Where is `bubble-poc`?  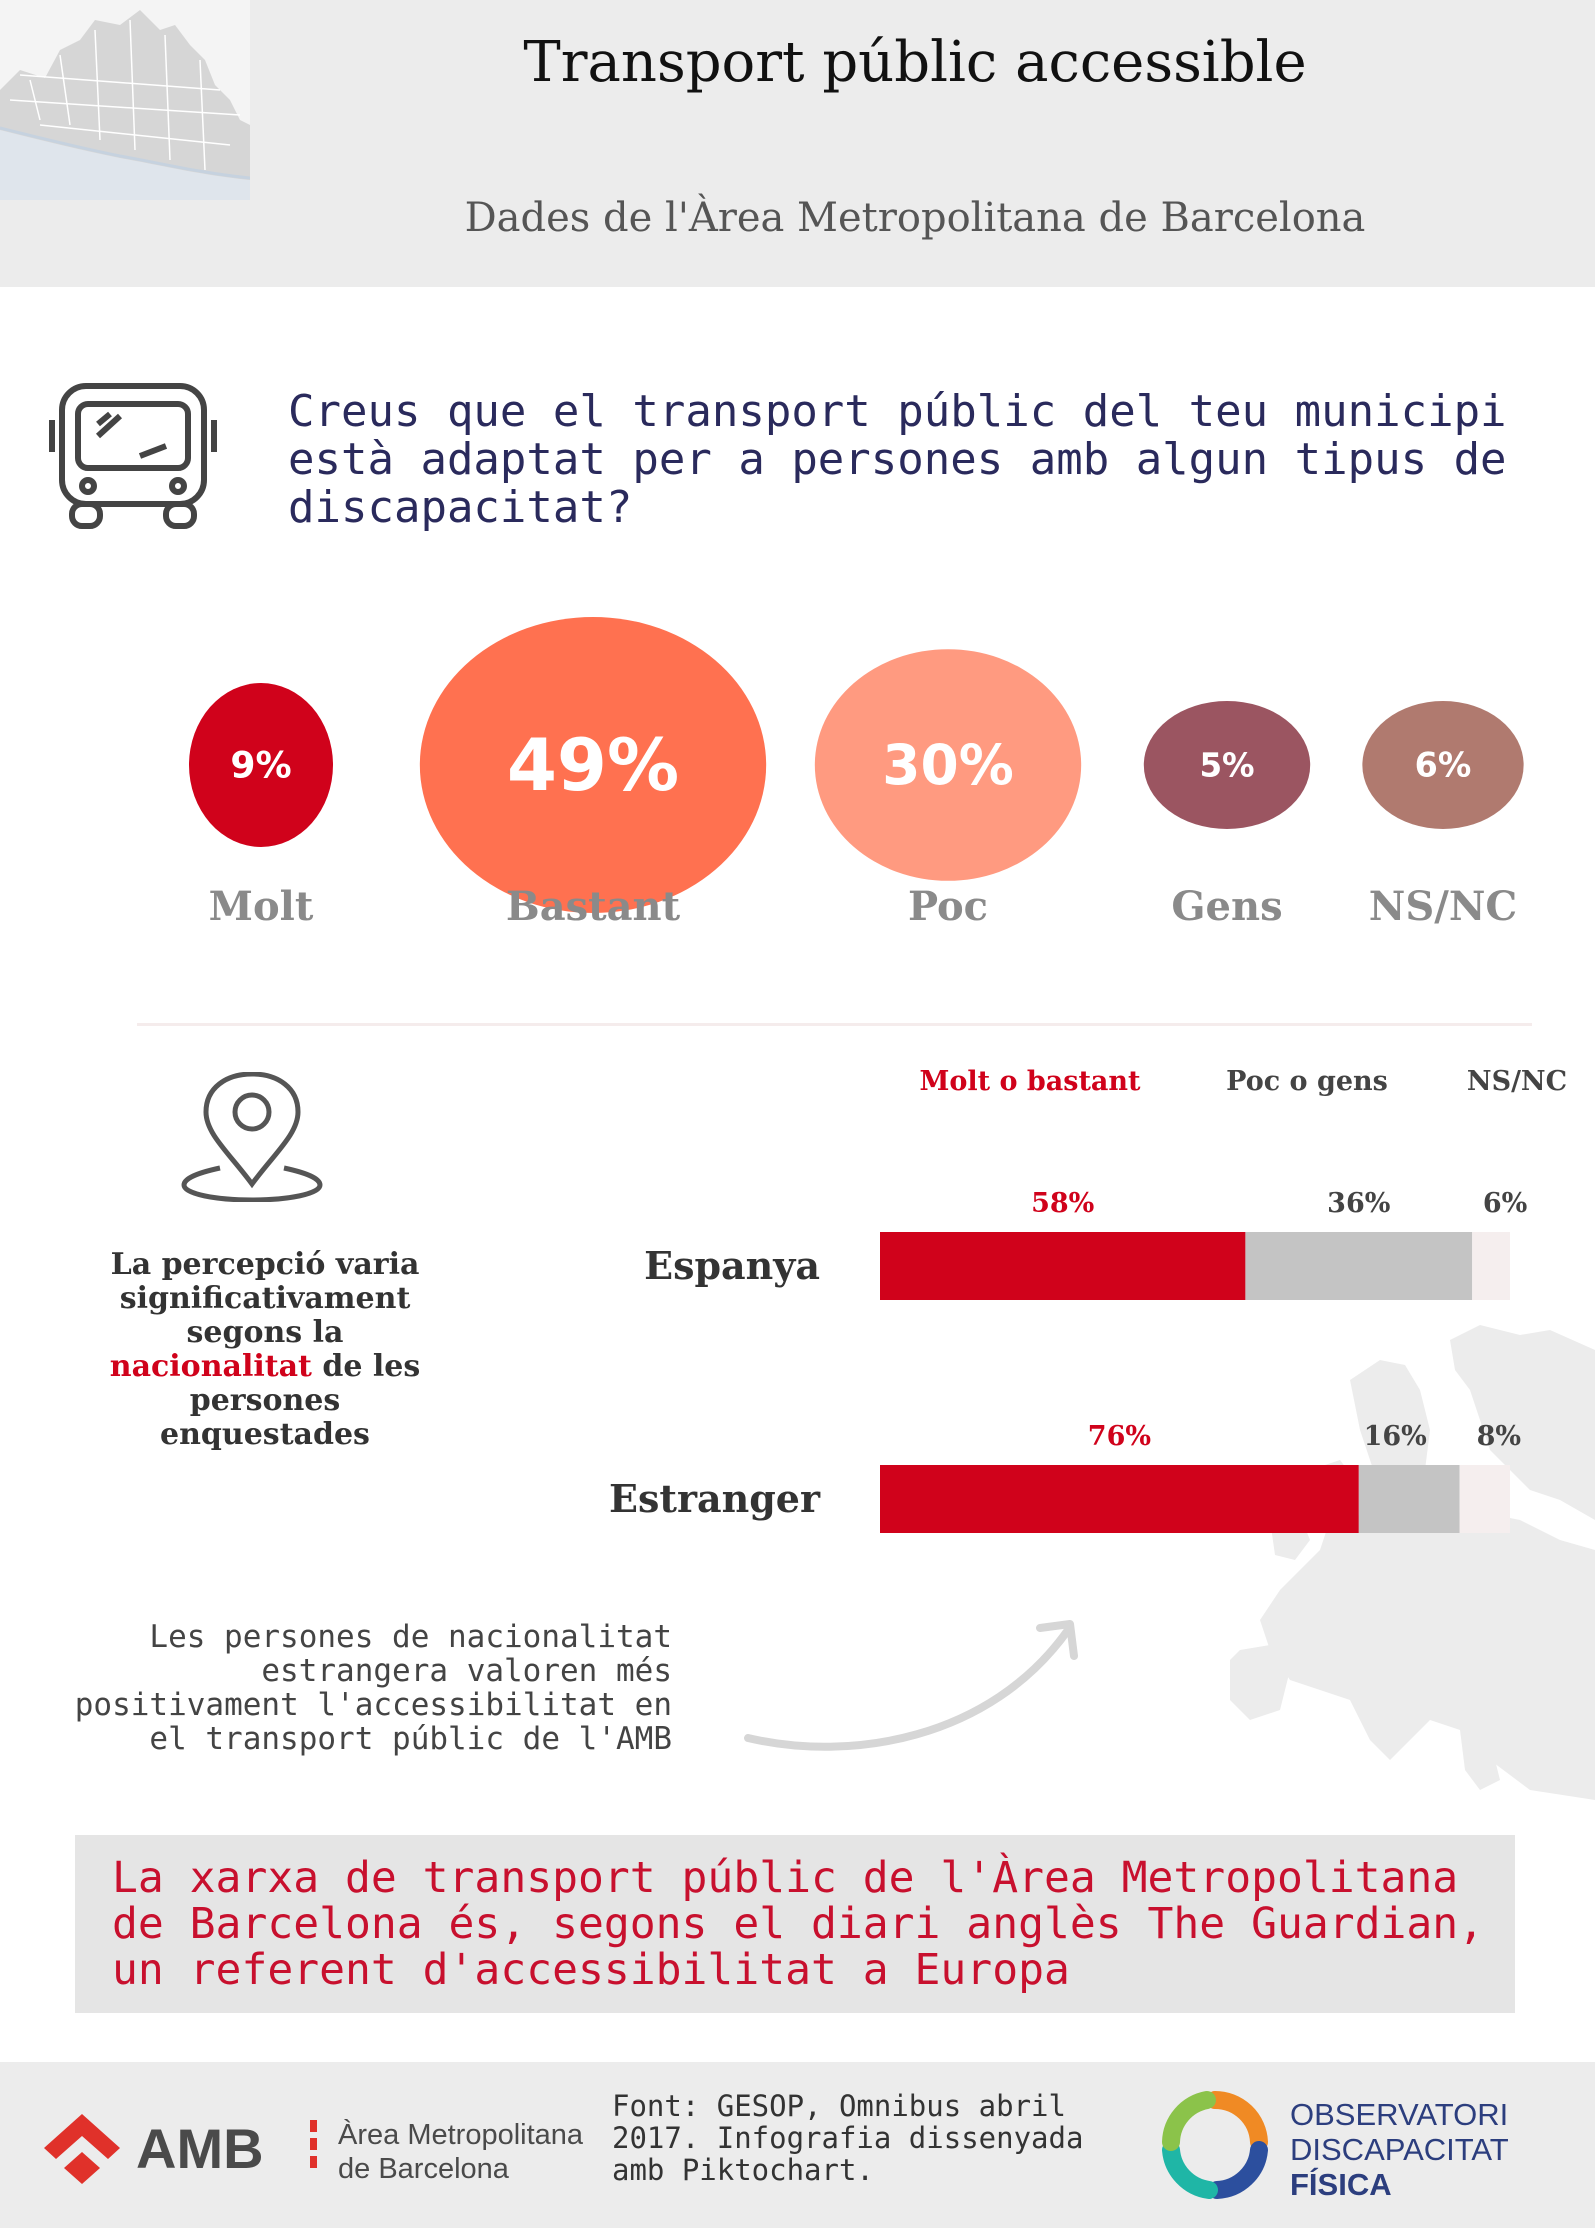 bubble-poc is located at coordinates (948, 765).